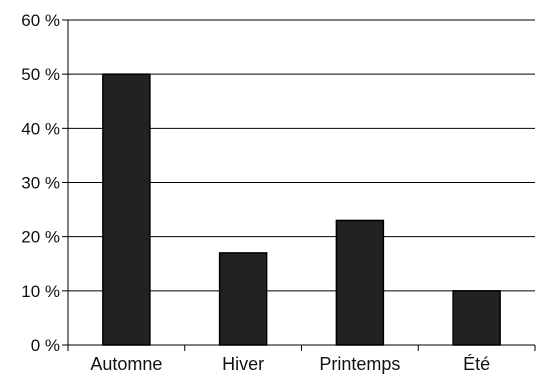 This screenshot has width=540, height=375. I want to click on x-category-labels: Automne Hiver Printemps Été, so click(290, 364).